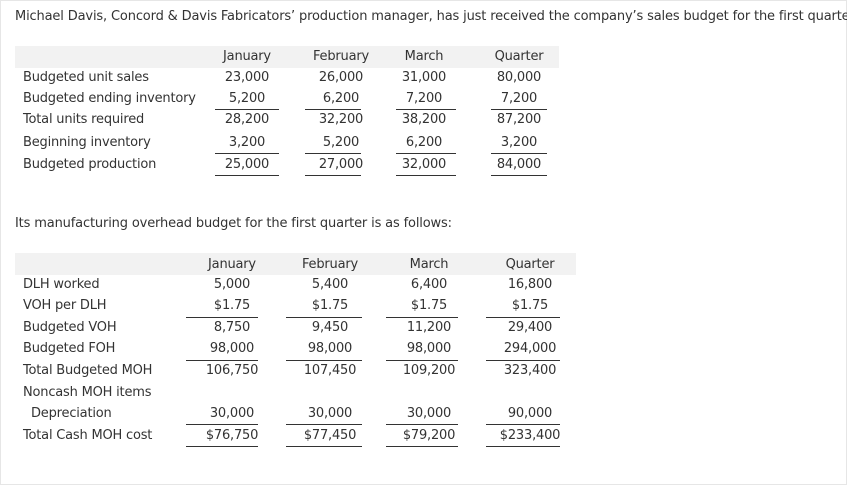  What do you see at coordinates (330, 435) in the screenshot?
I see `overhead-cell: $77,450` at bounding box center [330, 435].